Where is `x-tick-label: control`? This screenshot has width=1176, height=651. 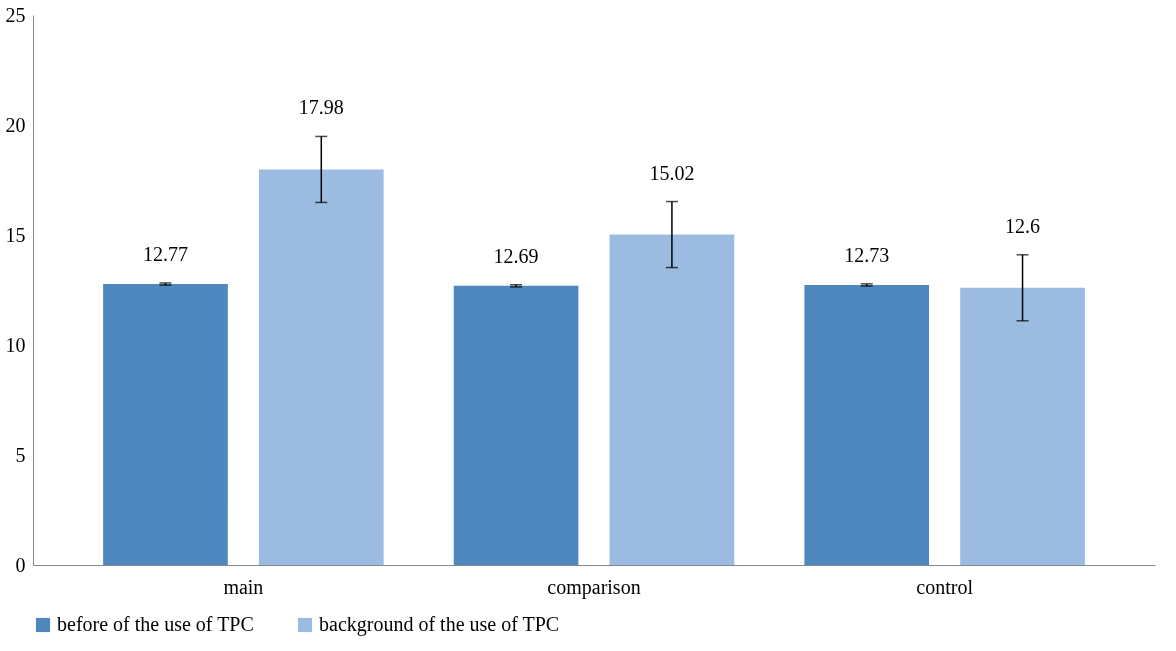 x-tick-label: control is located at coordinates (945, 586).